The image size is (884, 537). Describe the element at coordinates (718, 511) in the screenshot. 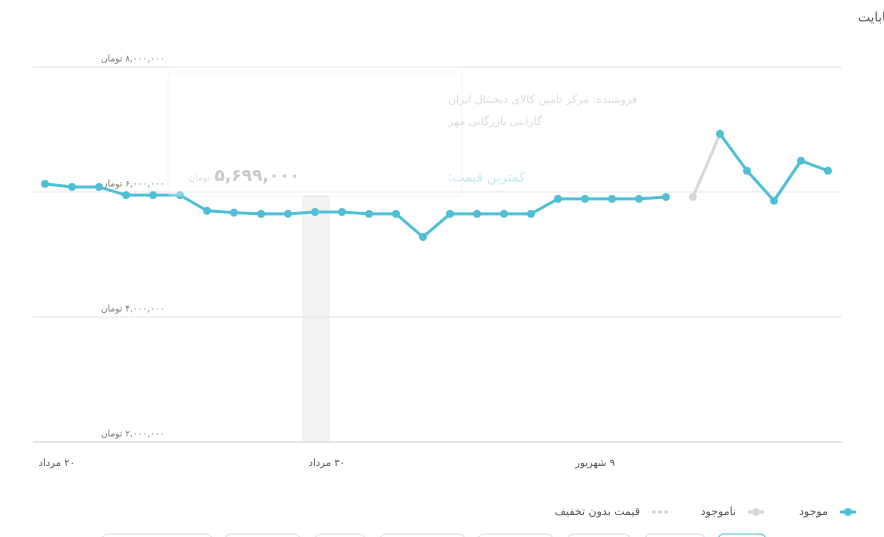

I see `legend-label: ناموجود` at that location.